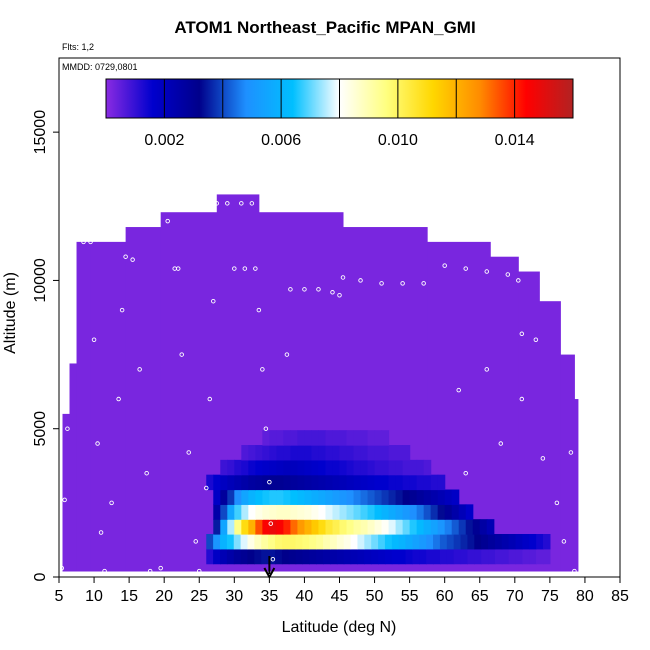 The image size is (650, 650). I want to click on y-axis-label: Altitude (m), so click(10, 313).